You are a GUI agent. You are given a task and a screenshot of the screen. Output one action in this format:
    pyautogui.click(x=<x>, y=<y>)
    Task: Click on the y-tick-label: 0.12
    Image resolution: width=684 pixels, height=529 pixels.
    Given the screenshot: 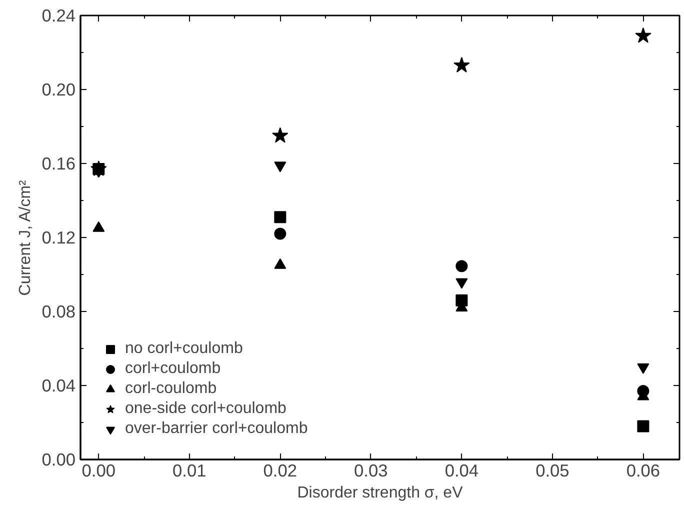 What is the action you would take?
    pyautogui.click(x=59, y=238)
    